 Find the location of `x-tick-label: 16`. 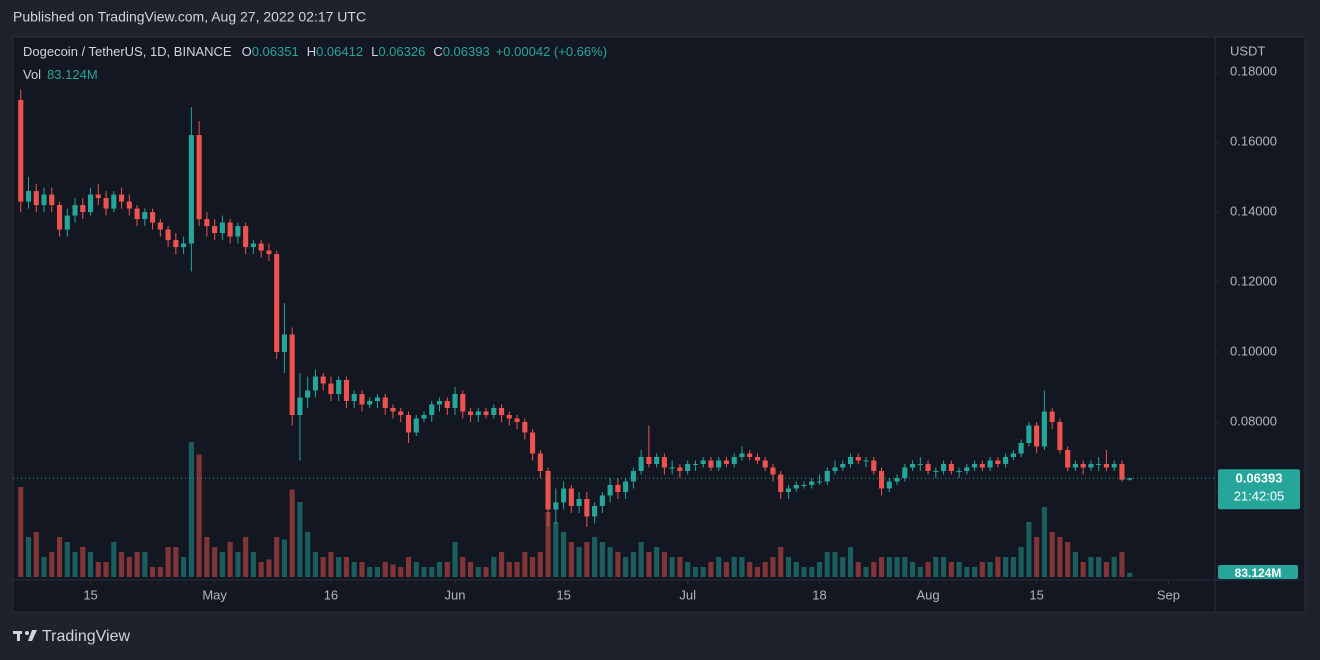

x-tick-label: 16 is located at coordinates (331, 594).